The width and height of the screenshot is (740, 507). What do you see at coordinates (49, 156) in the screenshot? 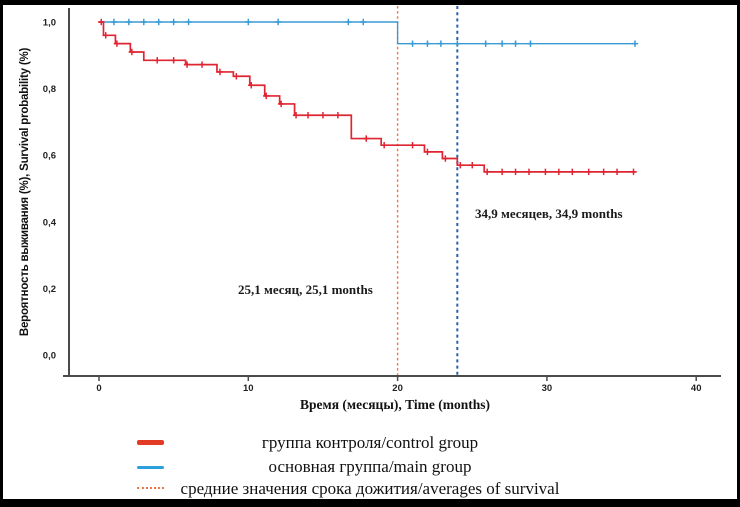
I see `y-tick-label: 0,6` at bounding box center [49, 156].